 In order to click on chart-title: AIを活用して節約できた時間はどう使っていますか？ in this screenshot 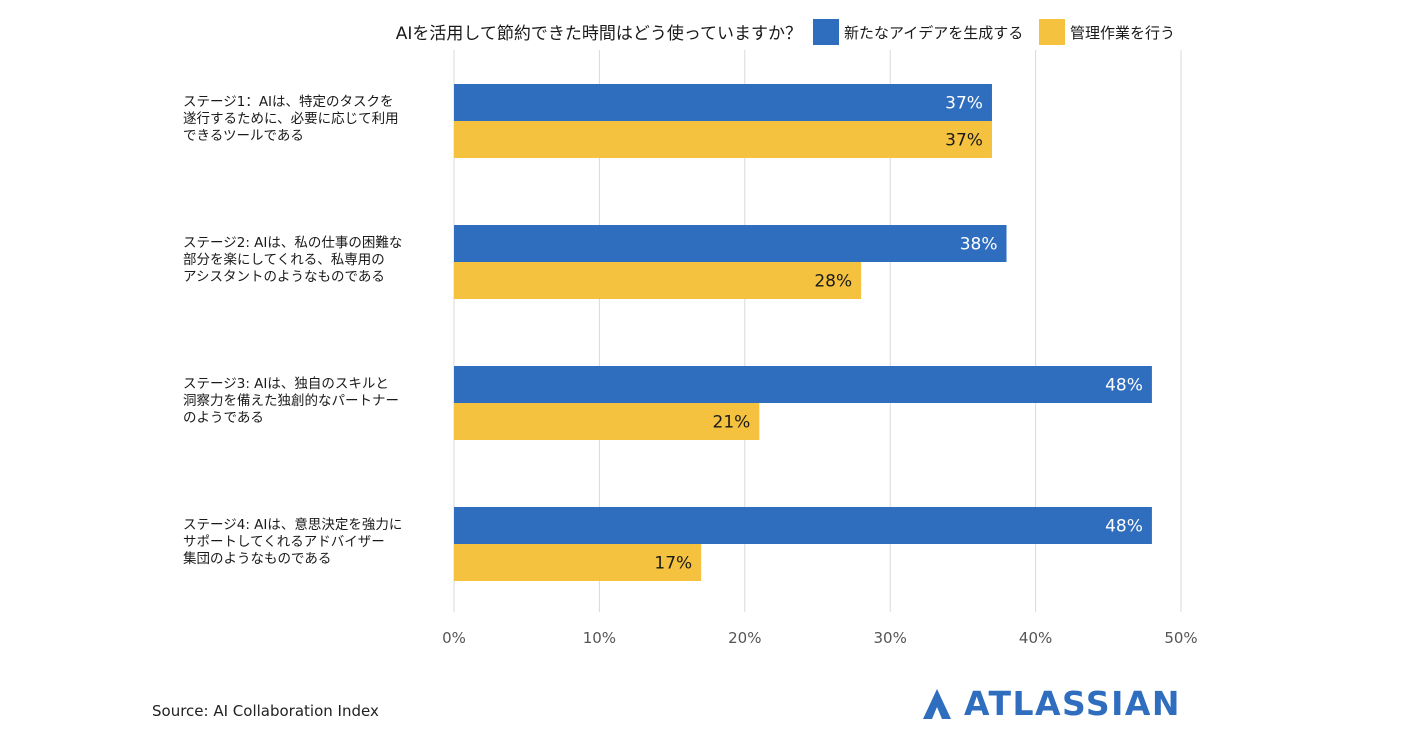, I will do `click(599, 33)`.